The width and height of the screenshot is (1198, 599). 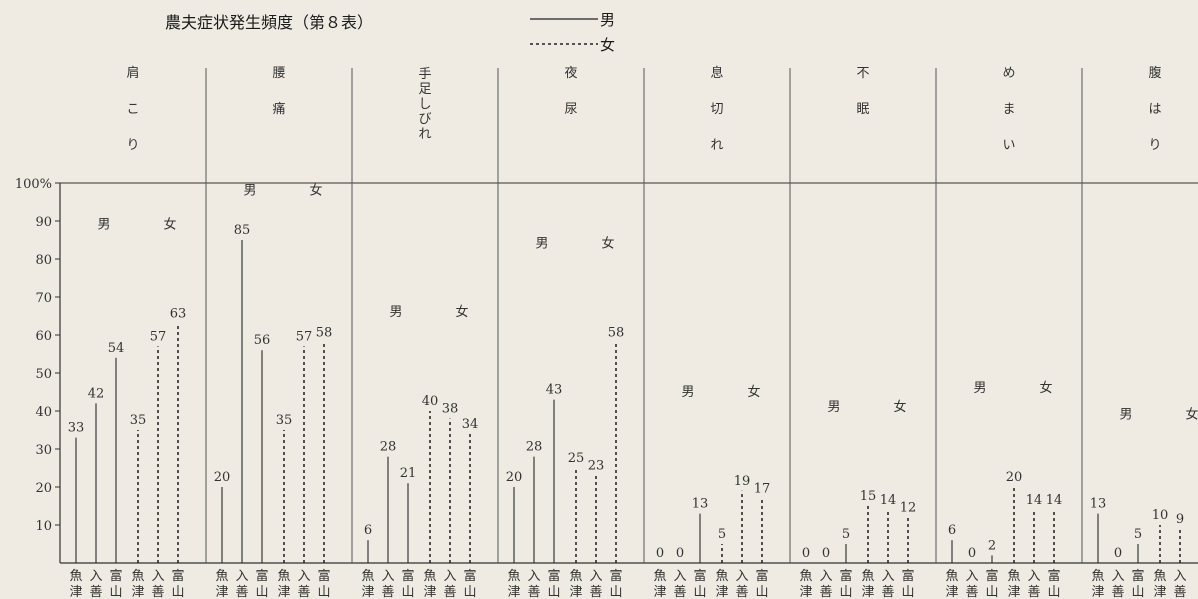 I want to click on bar-value-label: 12, so click(x=908, y=507).